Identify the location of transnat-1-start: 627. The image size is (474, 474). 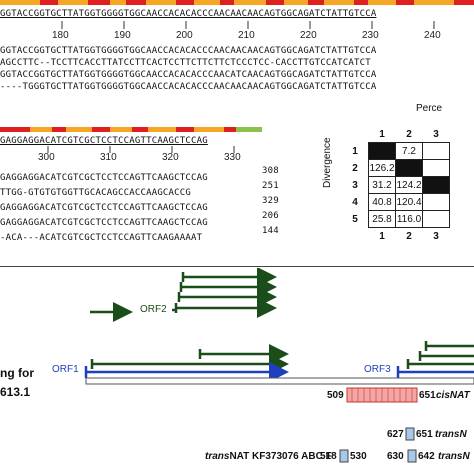
(395, 434).